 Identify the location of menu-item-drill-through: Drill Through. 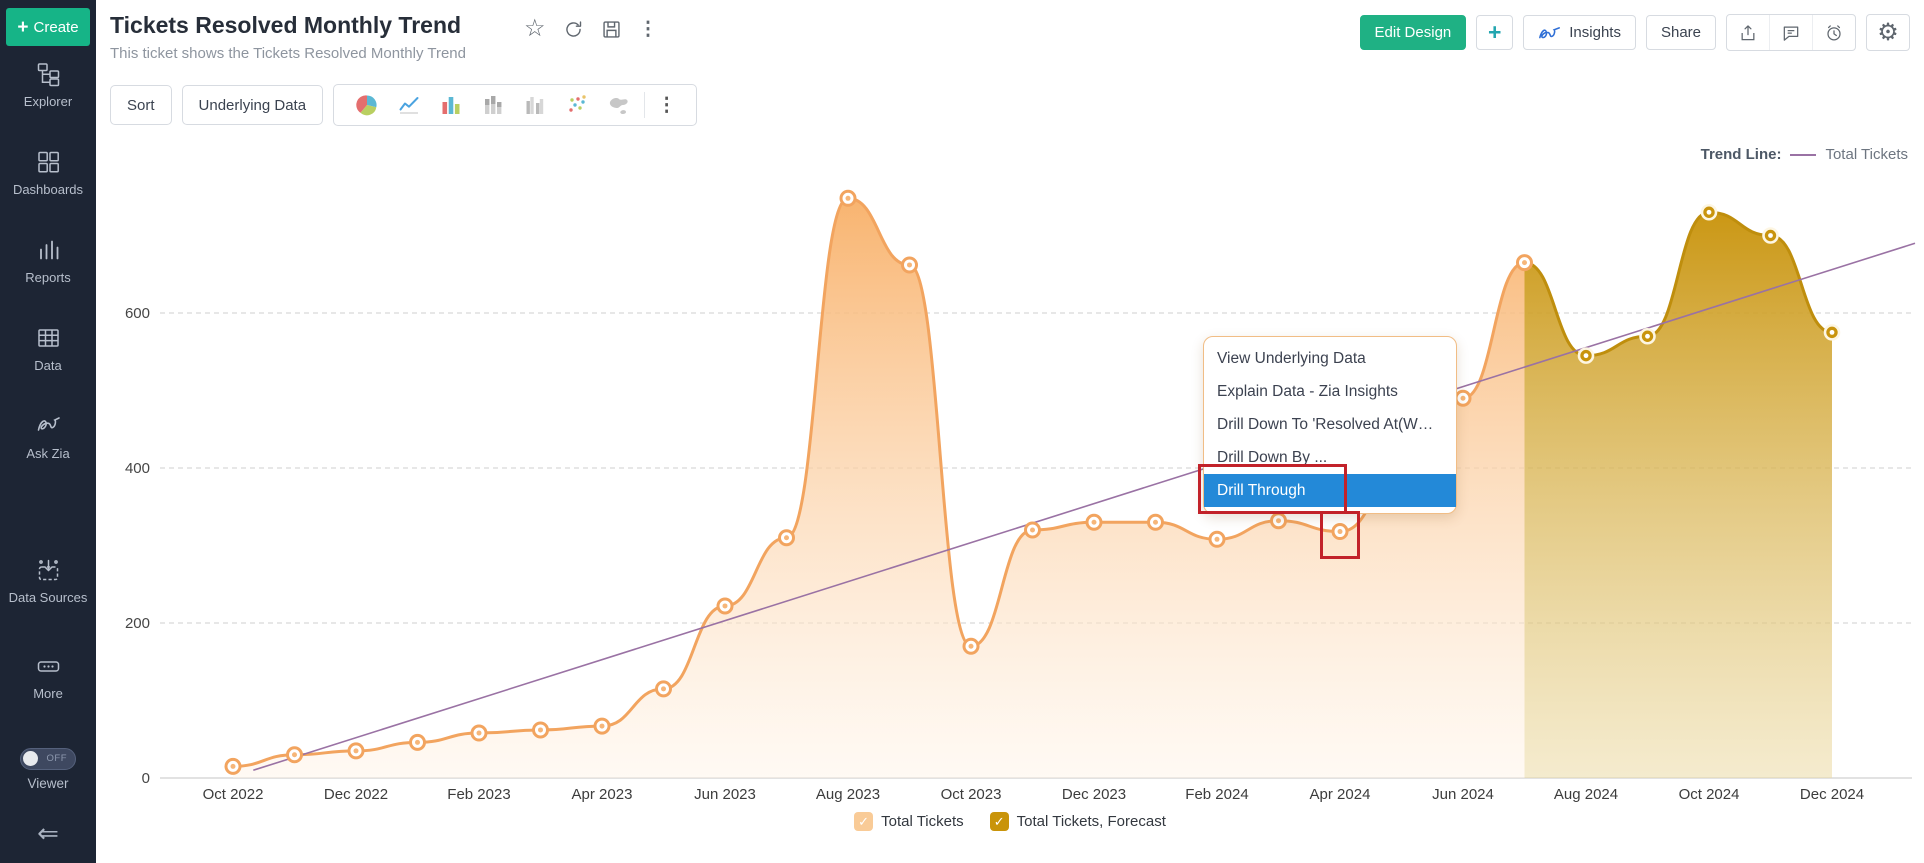
(1330, 490).